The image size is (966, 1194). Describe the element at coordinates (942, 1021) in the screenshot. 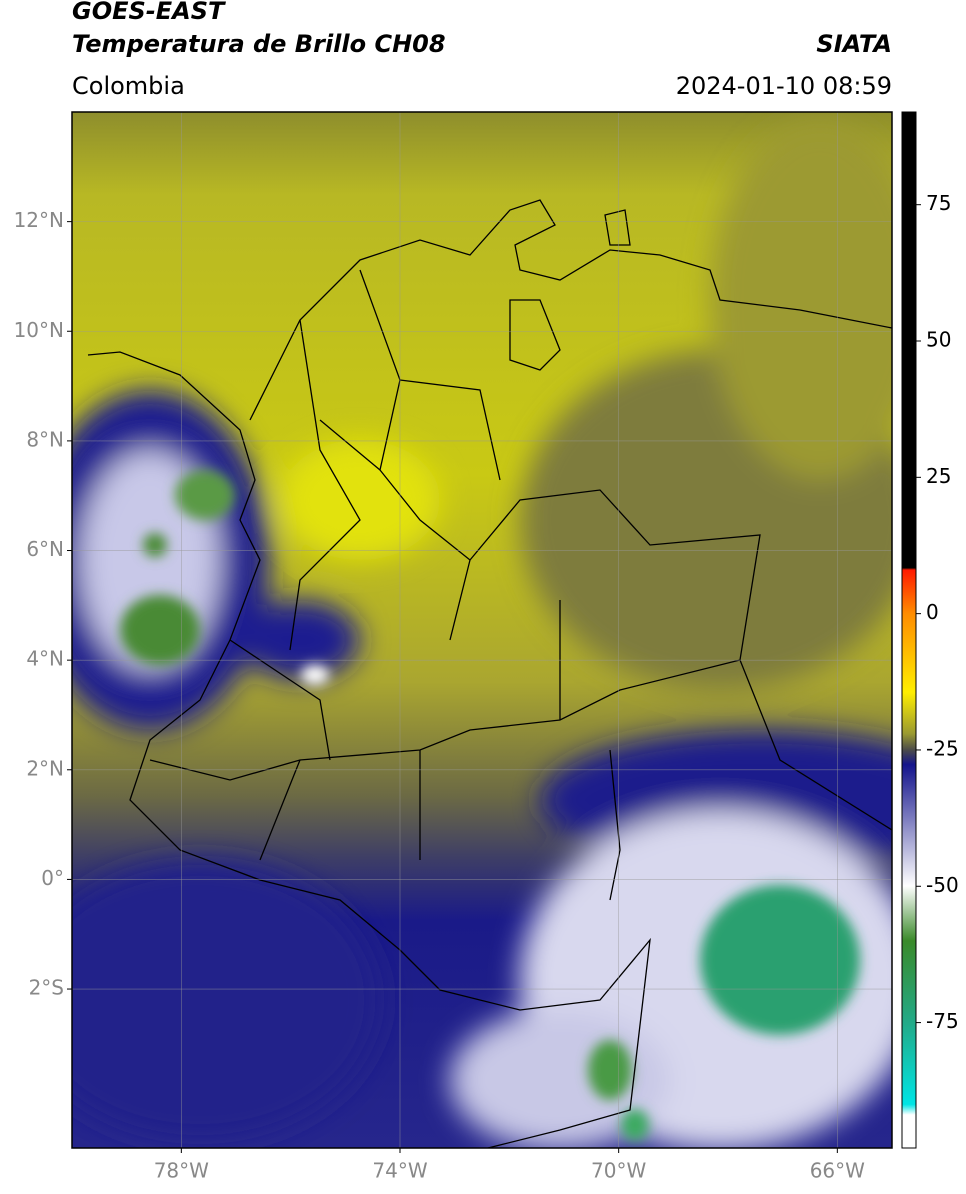

I see `colorbar-tick-label: -75` at that location.